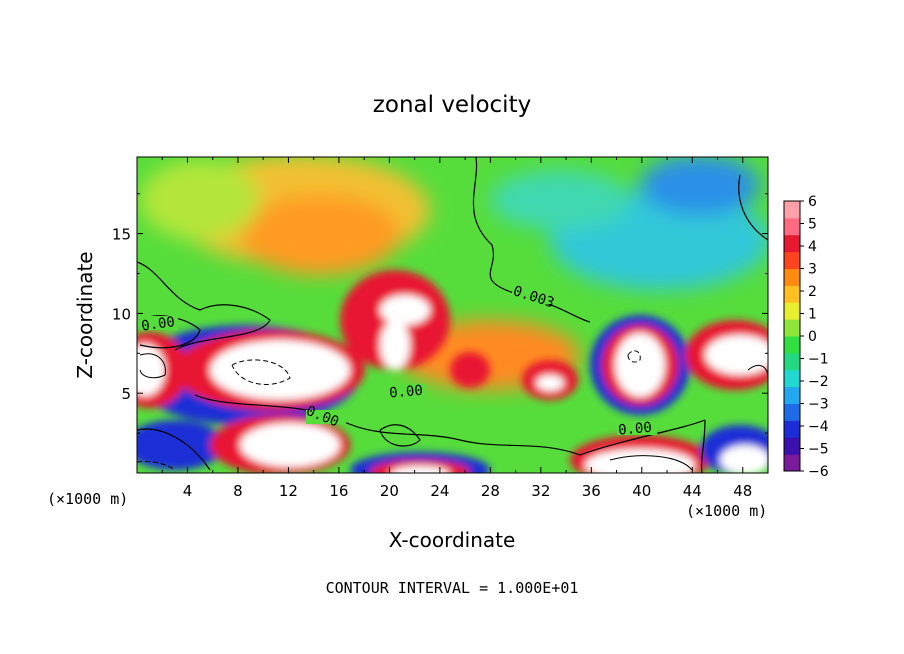  What do you see at coordinates (742, 491) in the screenshot?
I see `x-tick-label: 48` at bounding box center [742, 491].